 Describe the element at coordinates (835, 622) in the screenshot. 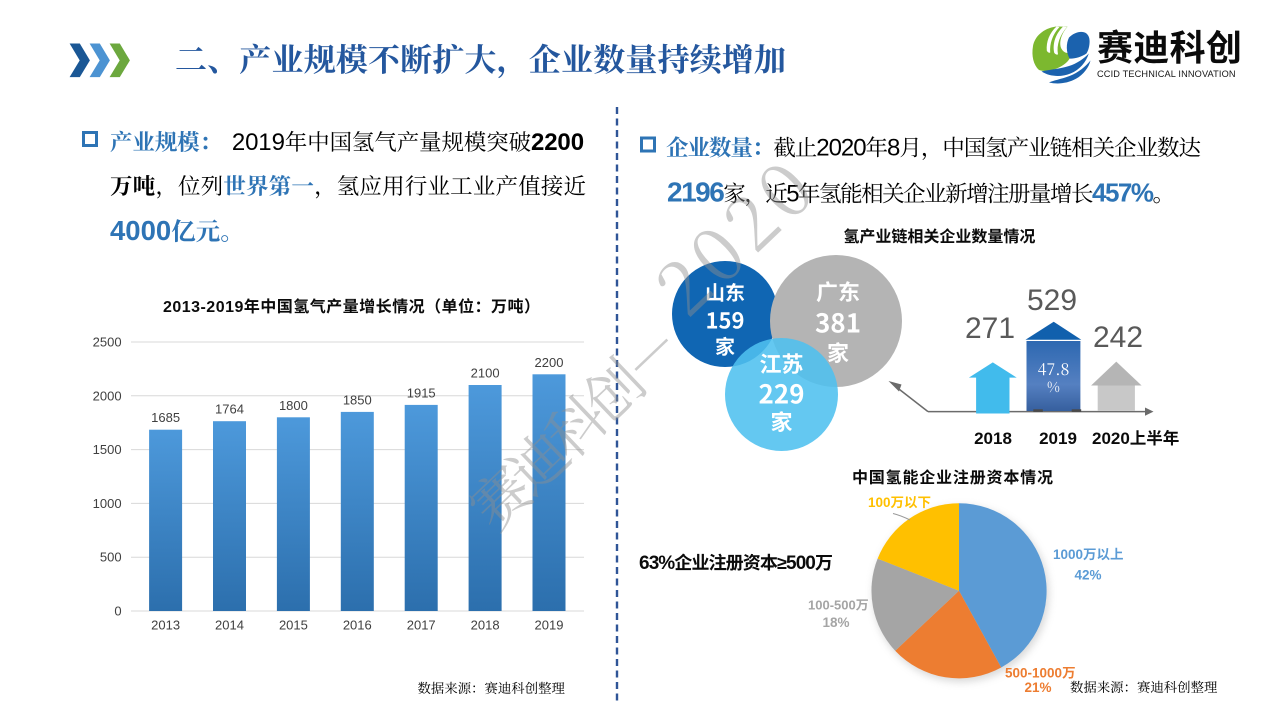

I see `svg-text: 18%` at that location.